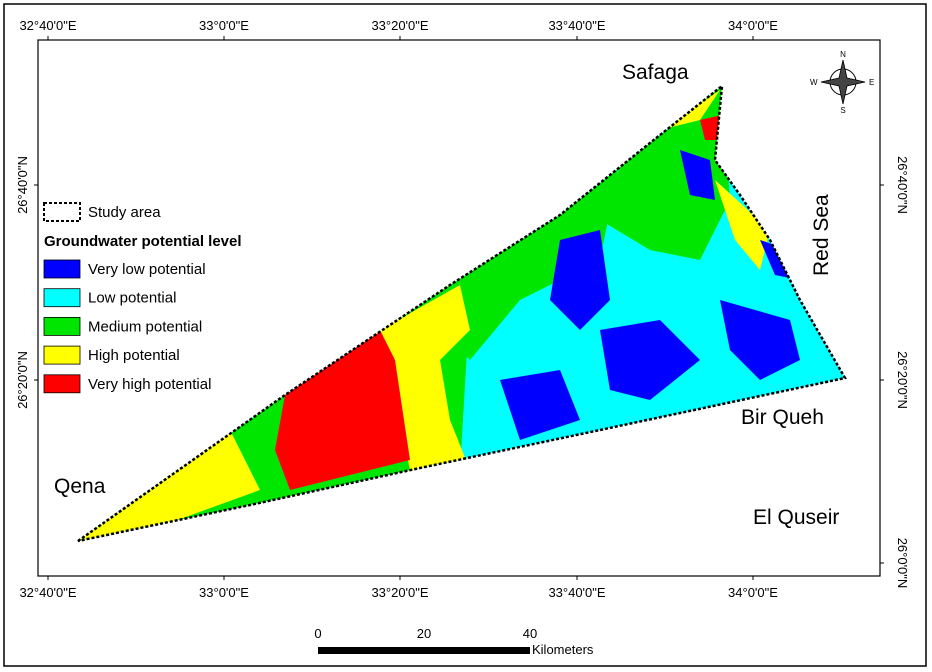  I want to click on scale-tick-label: 0, so click(317, 633).